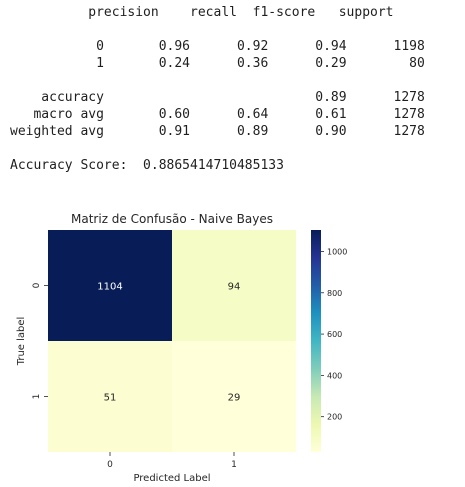 This screenshot has width=465, height=487. I want to click on report-line: 0 0.96 0.92 0.94 1198, so click(217, 46).